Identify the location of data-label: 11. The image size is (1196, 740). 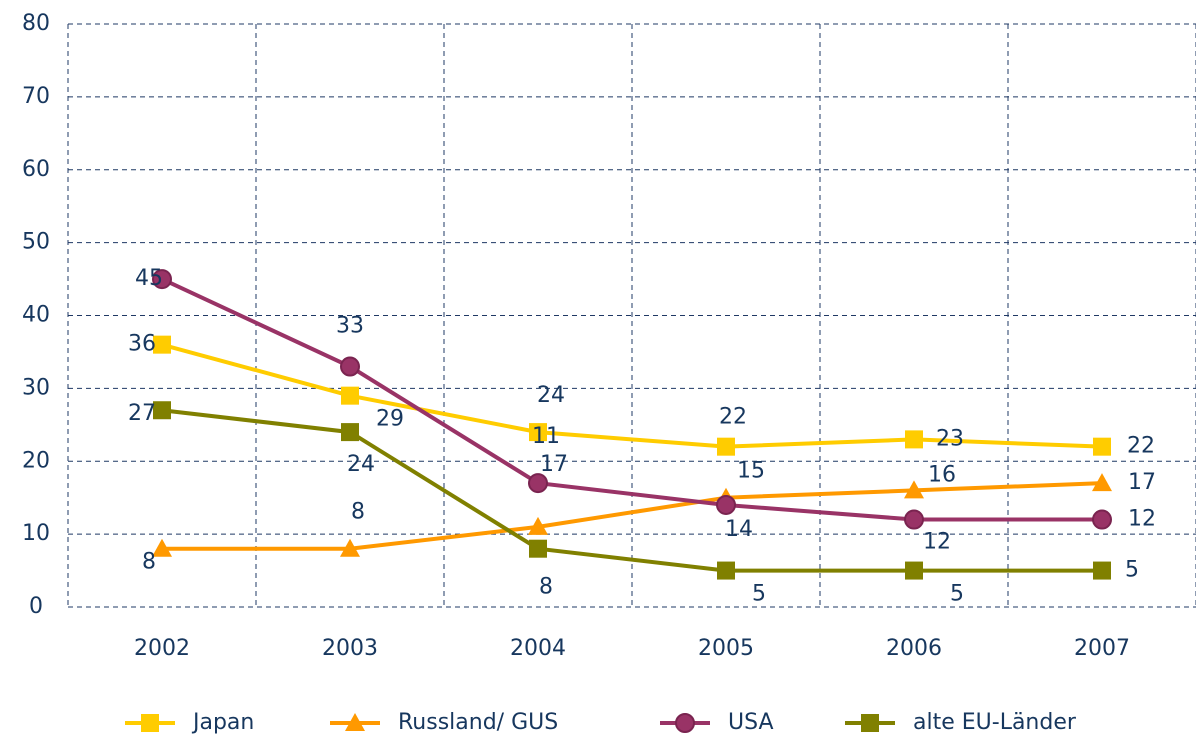
(546, 436).